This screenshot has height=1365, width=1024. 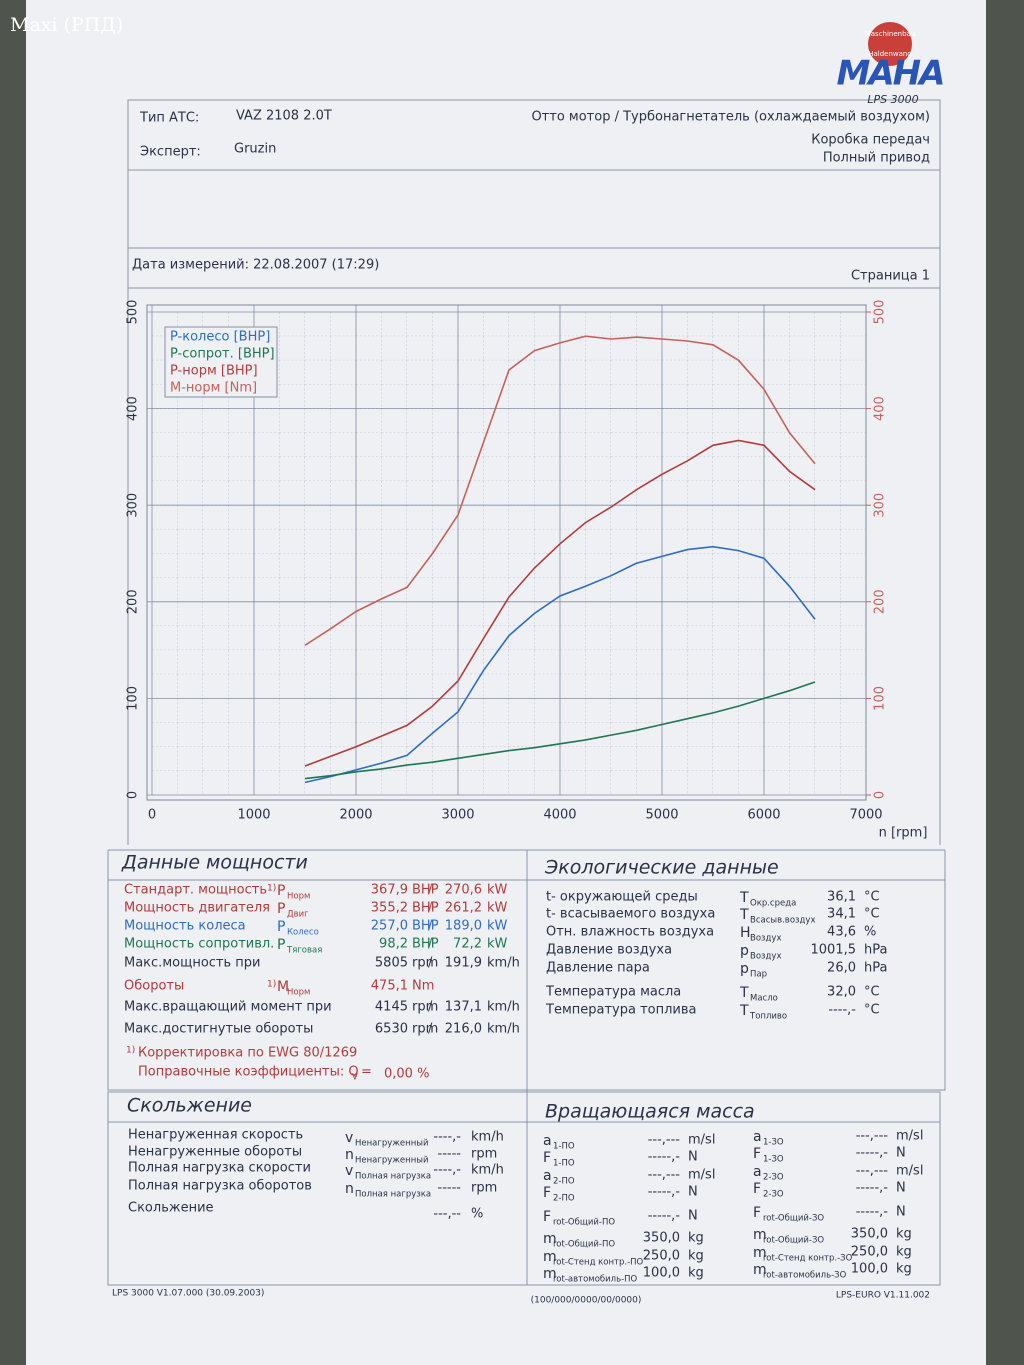 I want to click on value: 475,1, so click(x=389, y=986).